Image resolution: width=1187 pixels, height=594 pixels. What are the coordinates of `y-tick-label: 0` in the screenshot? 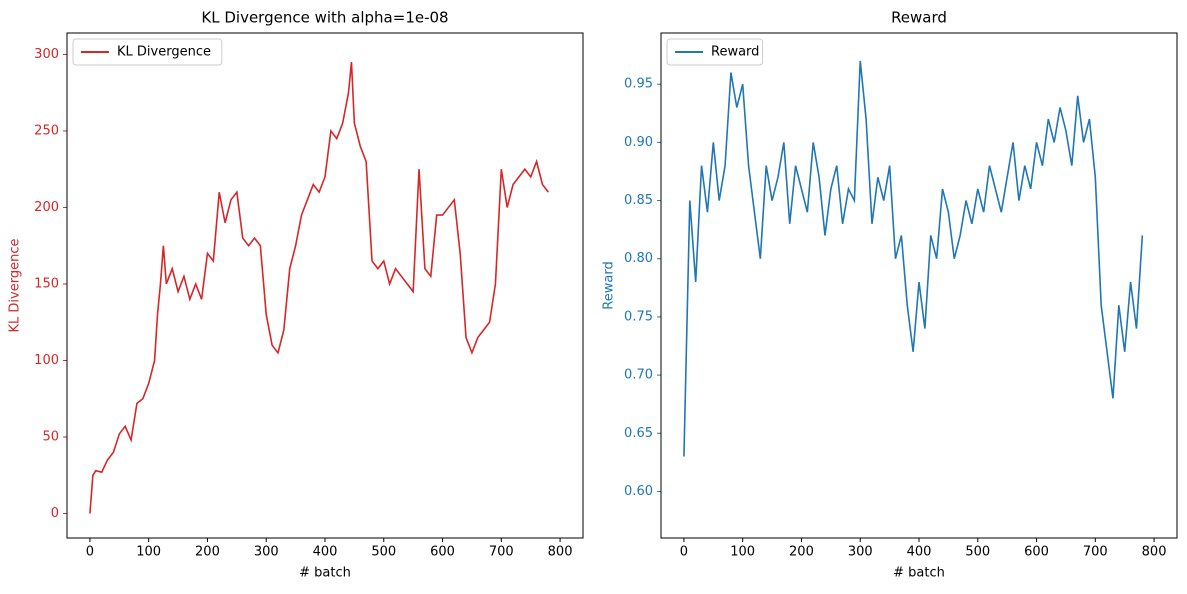 It's located at (55, 513).